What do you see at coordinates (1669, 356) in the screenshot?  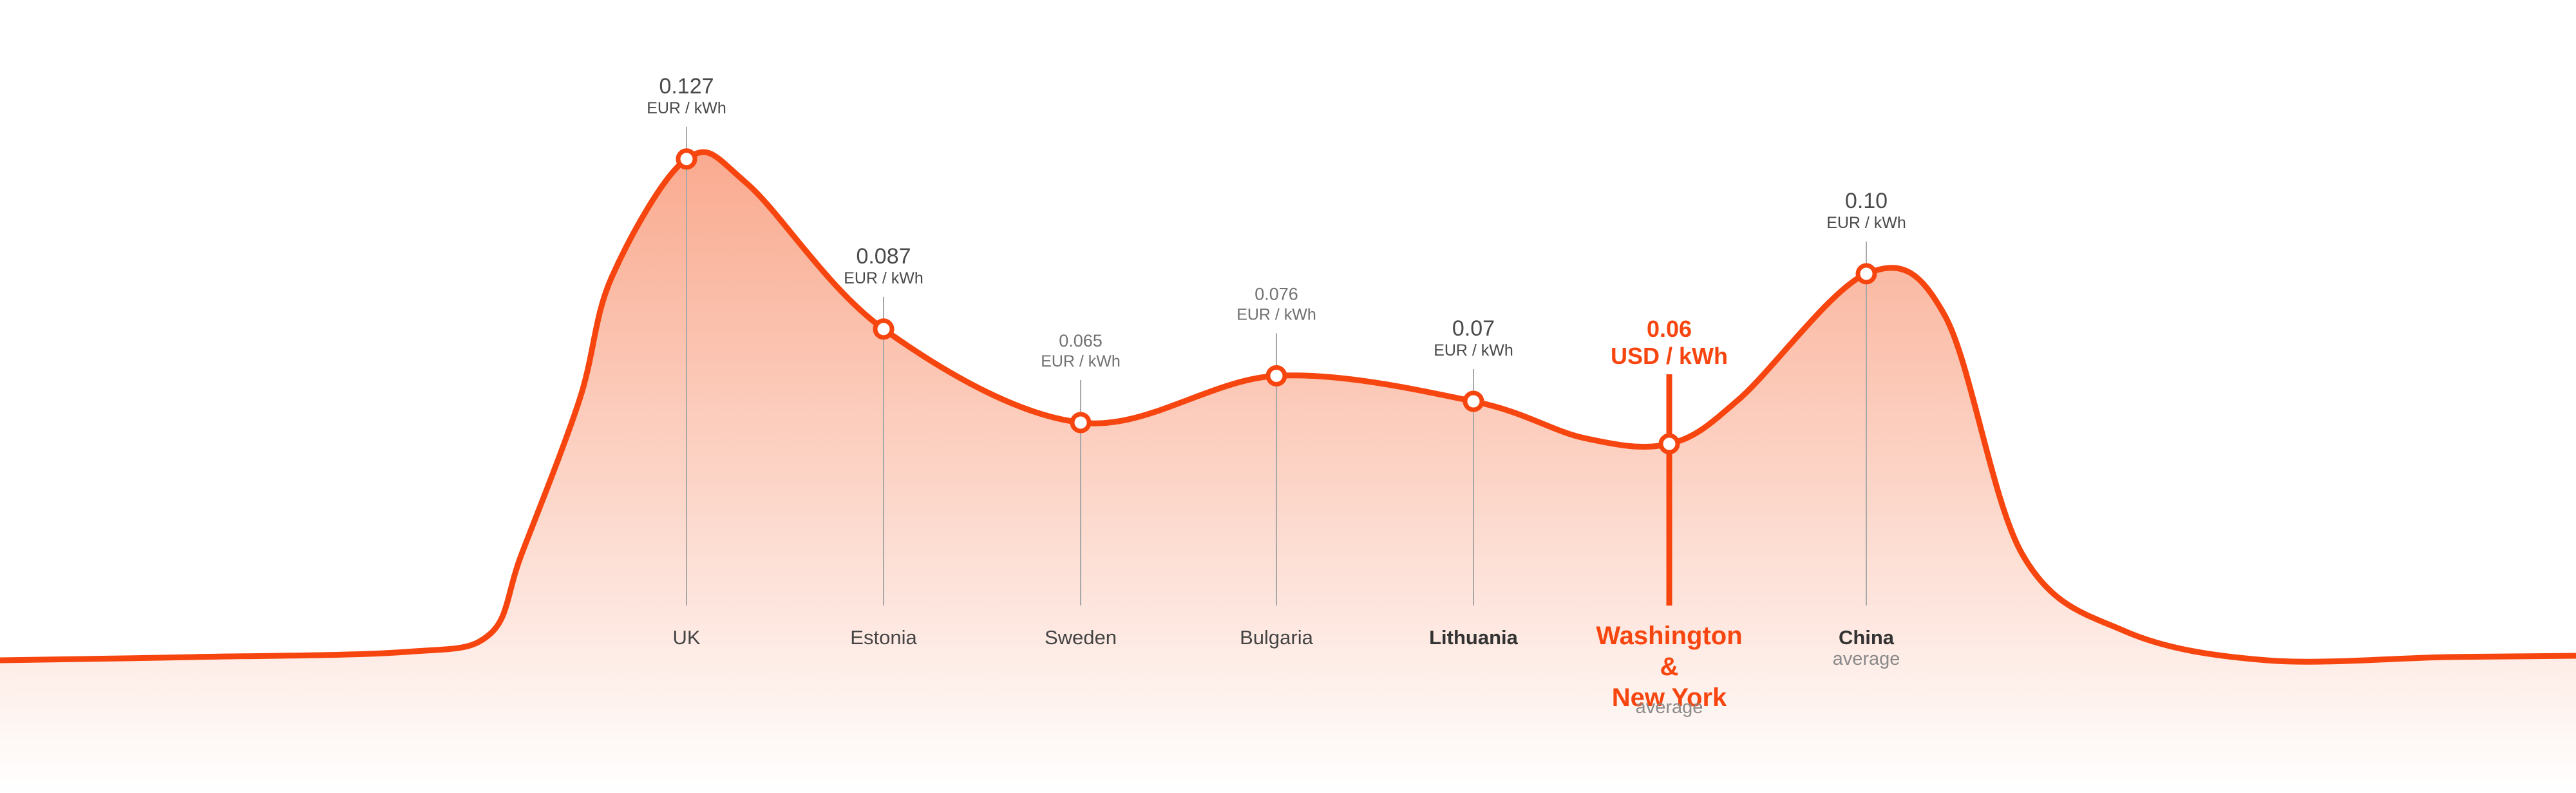 I see `data-label-unit: USD / kWh` at bounding box center [1669, 356].